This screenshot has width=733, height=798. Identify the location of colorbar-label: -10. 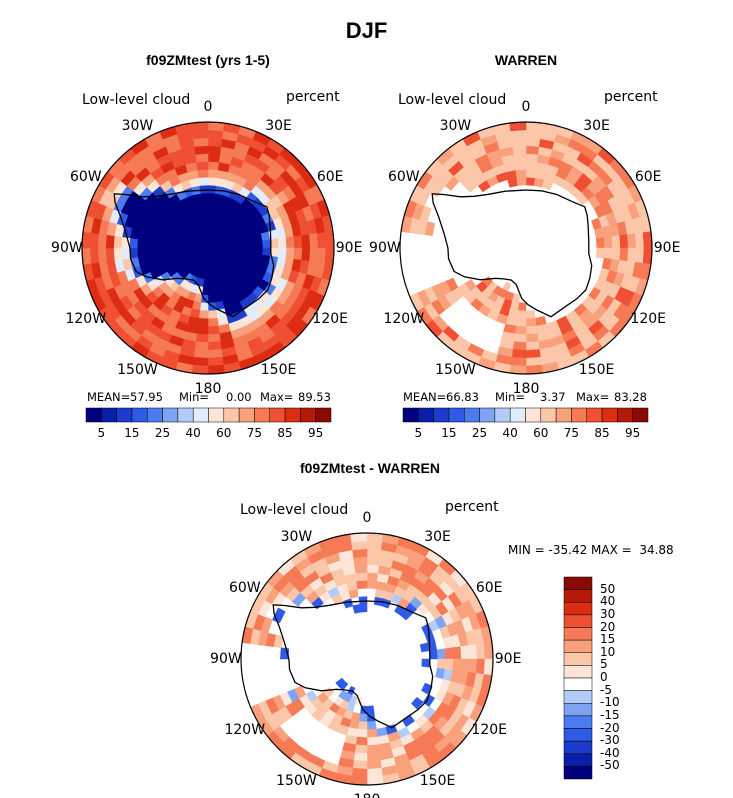
(610, 702).